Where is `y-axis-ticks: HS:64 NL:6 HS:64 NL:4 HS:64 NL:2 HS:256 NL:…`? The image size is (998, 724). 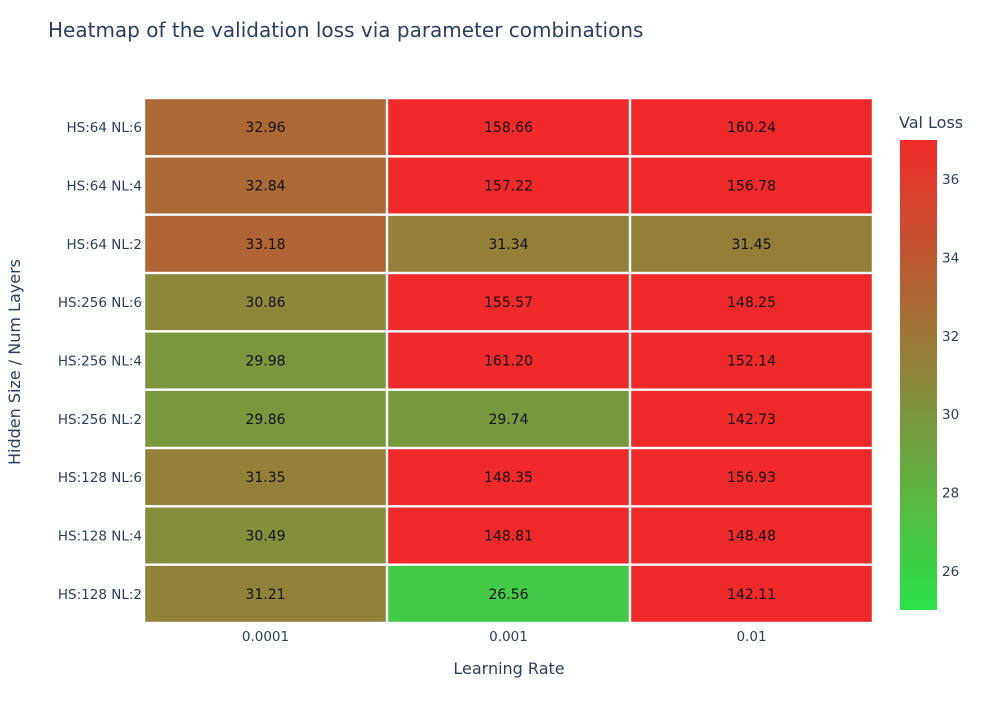
y-axis-ticks: HS:64 NL:6 HS:64 NL:4 HS:64 NL:2 HS:256 NL:… is located at coordinates (100, 361).